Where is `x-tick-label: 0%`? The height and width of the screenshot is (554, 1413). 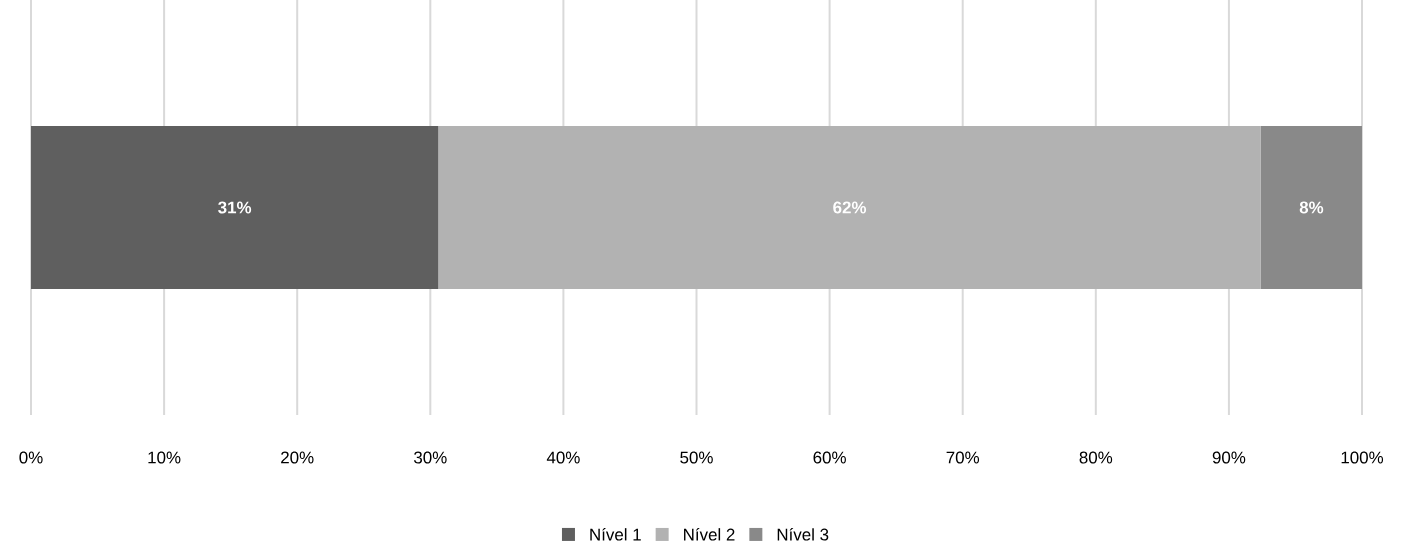
x-tick-label: 0% is located at coordinates (31, 457).